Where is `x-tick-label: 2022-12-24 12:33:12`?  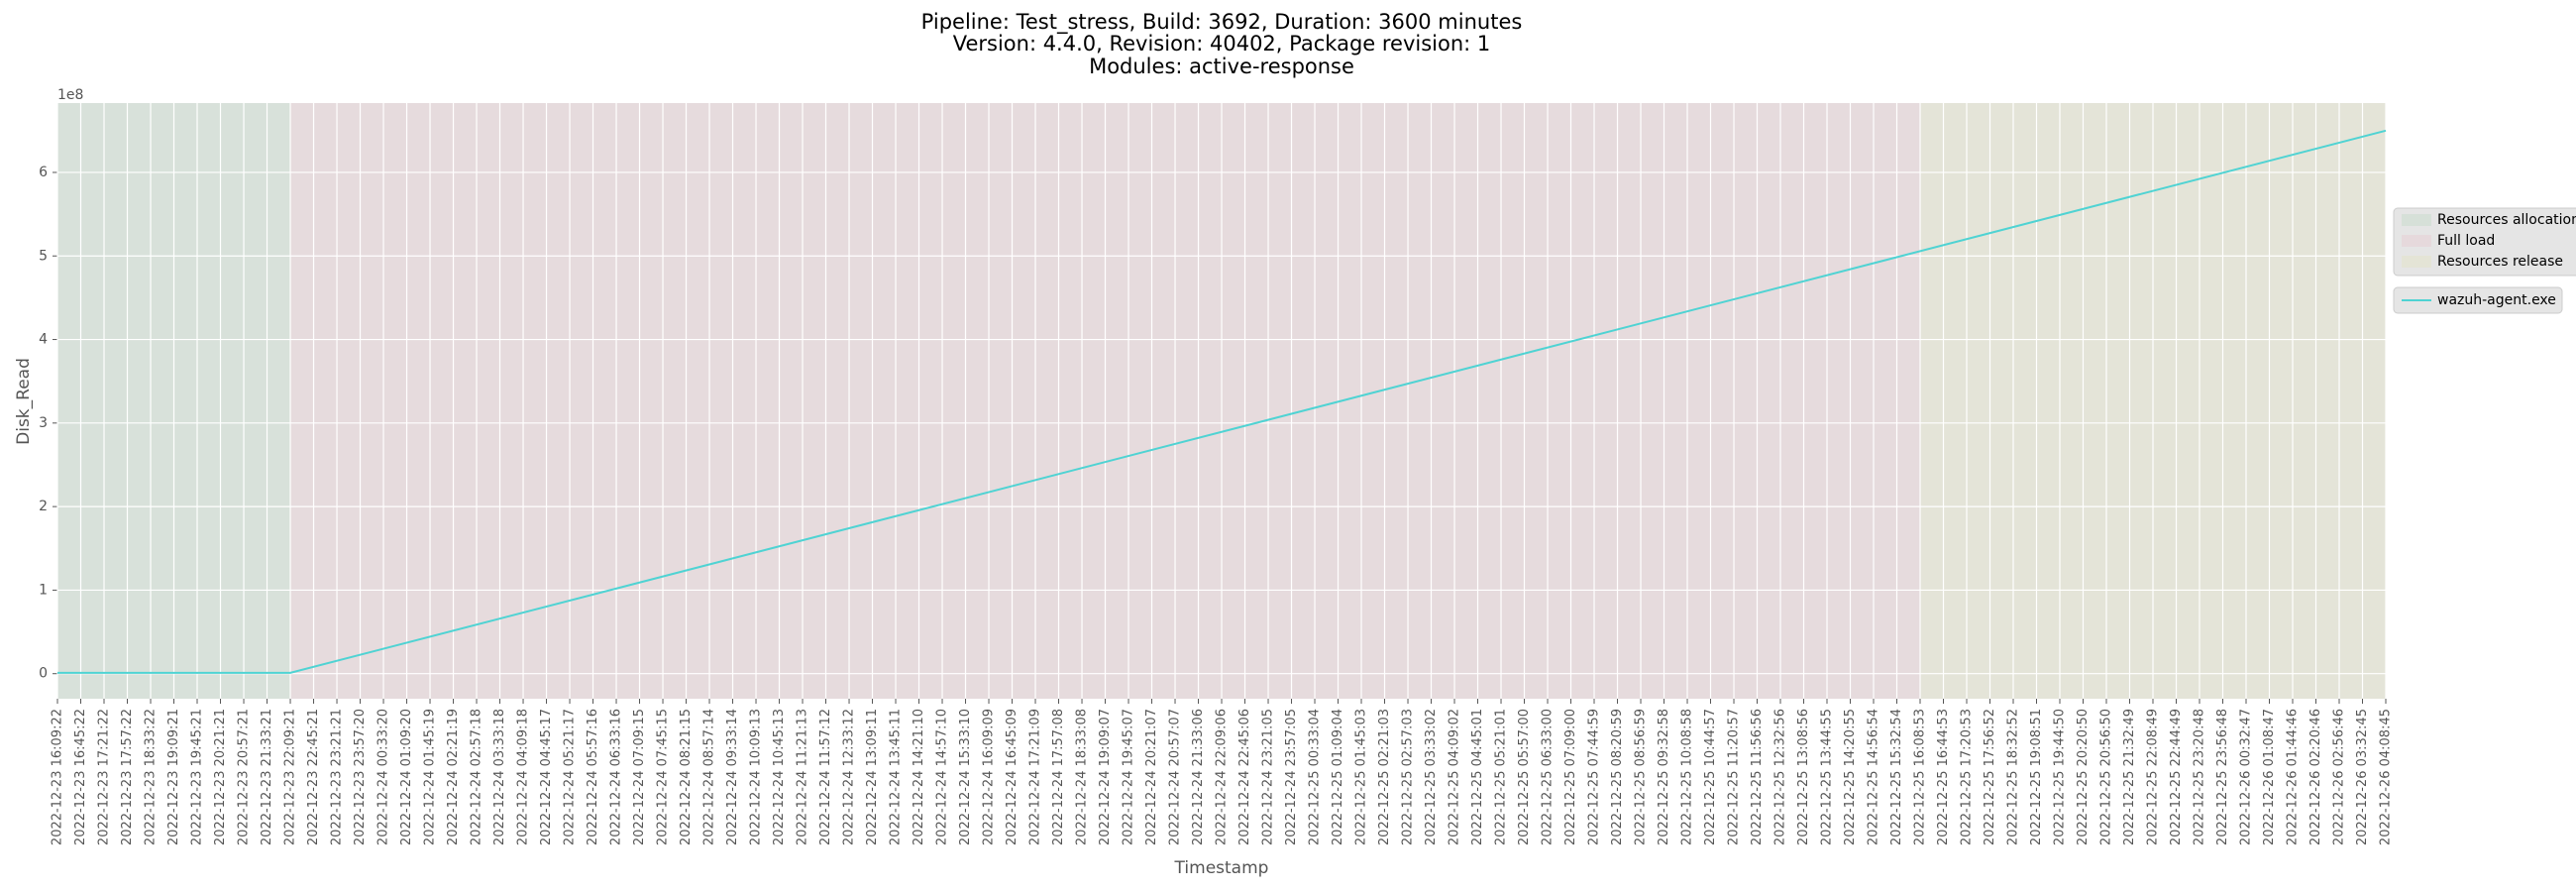
x-tick-label: 2022-12-24 12:33:12 is located at coordinates (849, 777).